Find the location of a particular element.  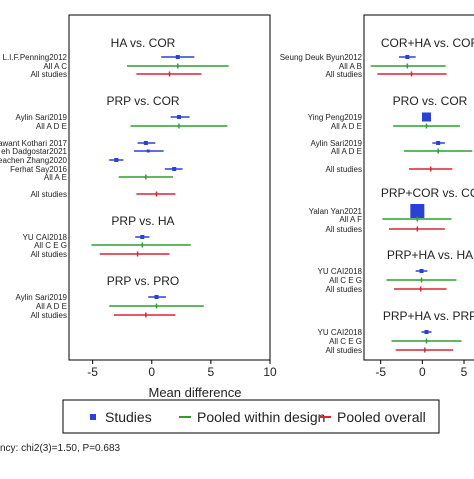

group-title: PRP+HA vs. PRP is located at coordinates (428, 316).